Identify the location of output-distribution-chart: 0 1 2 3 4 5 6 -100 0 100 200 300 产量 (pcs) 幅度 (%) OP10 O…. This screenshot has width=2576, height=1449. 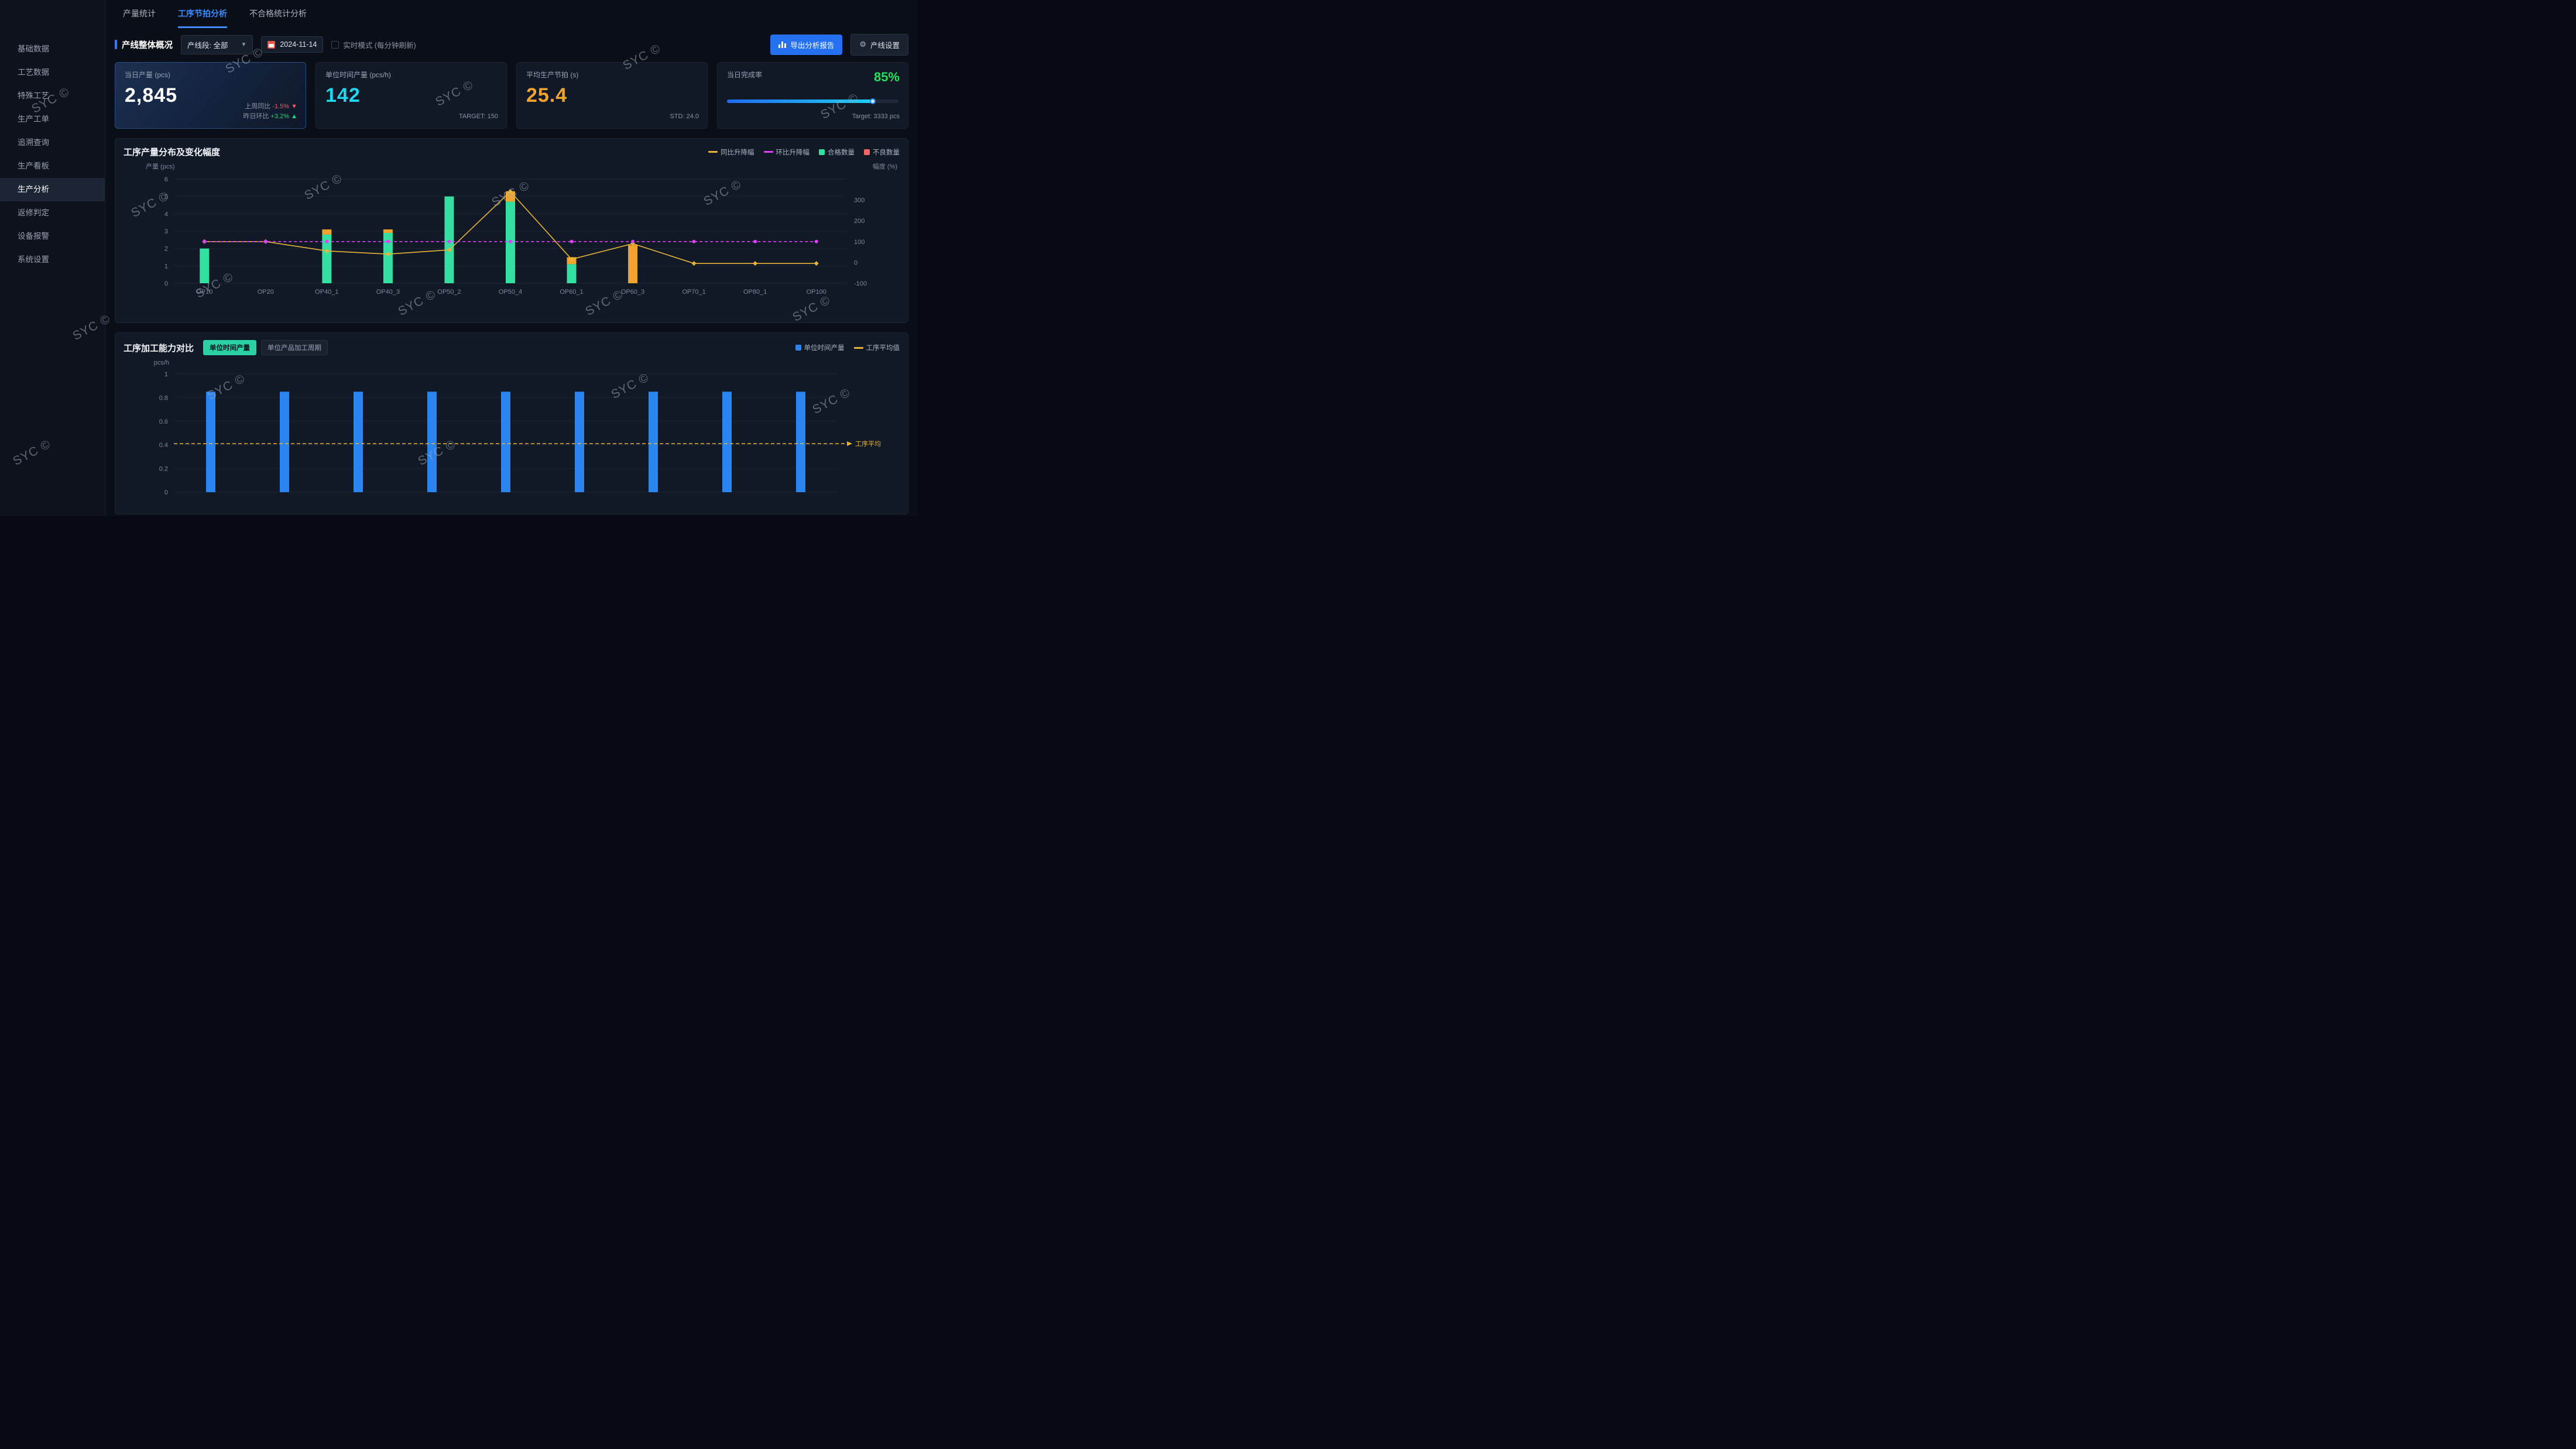
(512, 239).